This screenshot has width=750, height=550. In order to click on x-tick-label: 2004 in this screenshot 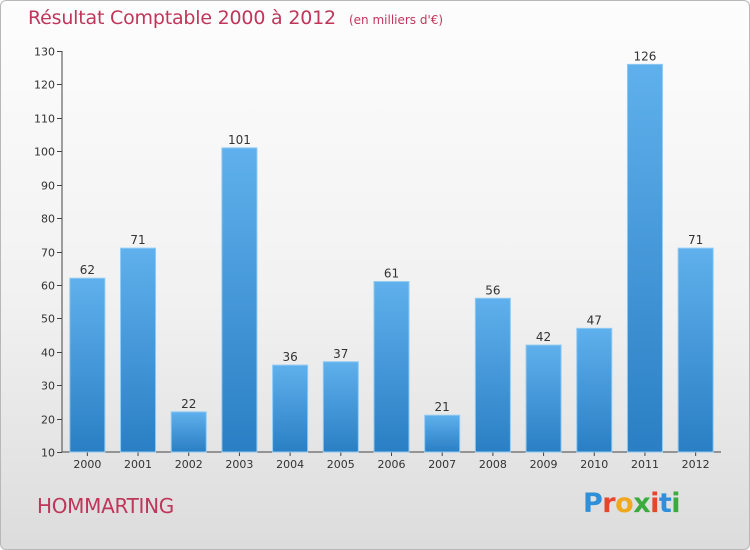, I will do `click(290, 464)`.